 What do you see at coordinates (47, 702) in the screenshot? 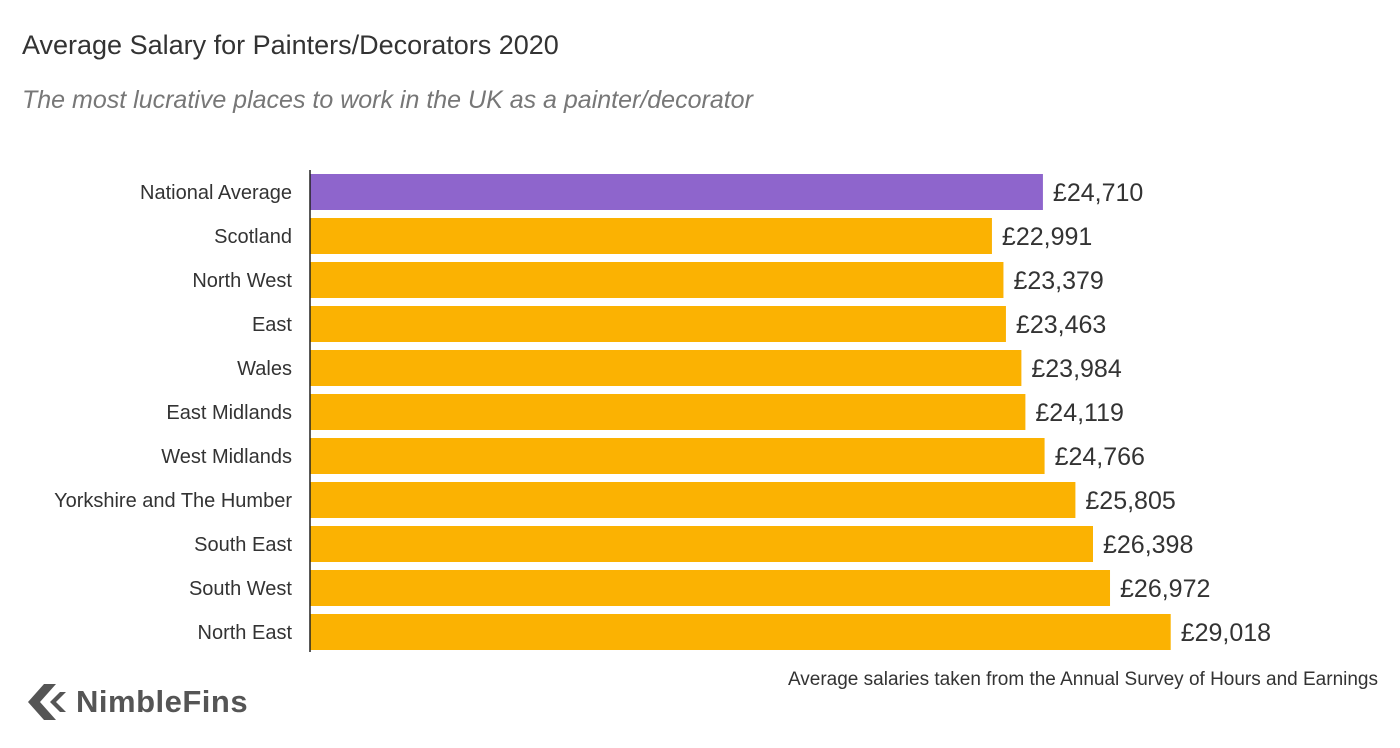
I see `chevron-left-logo-icon` at bounding box center [47, 702].